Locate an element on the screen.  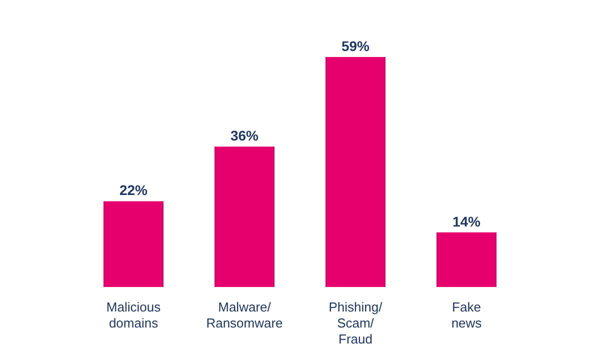
data-label: 59% is located at coordinates (355, 46).